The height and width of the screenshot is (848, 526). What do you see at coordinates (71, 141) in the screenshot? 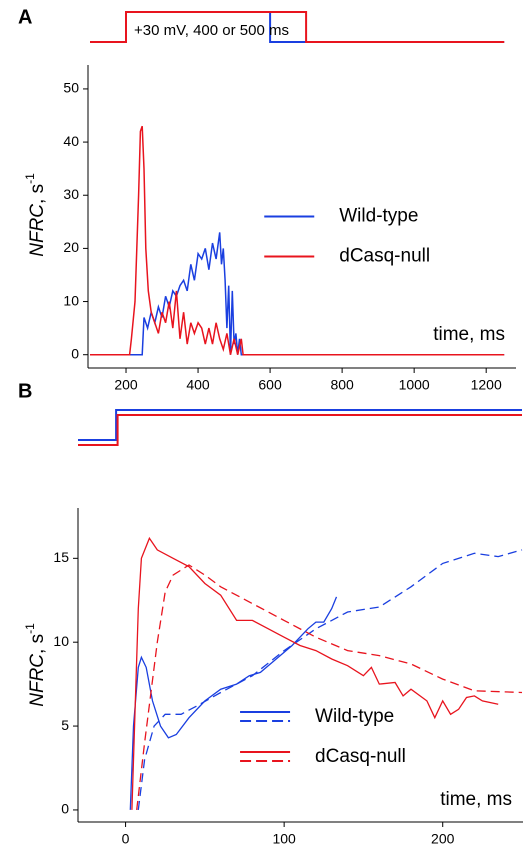
I see `y-tick-label: 40` at bounding box center [71, 141].